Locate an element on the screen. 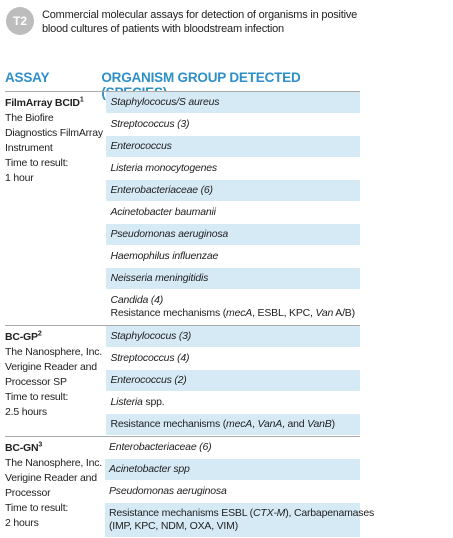 The height and width of the screenshot is (538, 453). assay-name: FilmArray BCID is located at coordinates (42, 103).